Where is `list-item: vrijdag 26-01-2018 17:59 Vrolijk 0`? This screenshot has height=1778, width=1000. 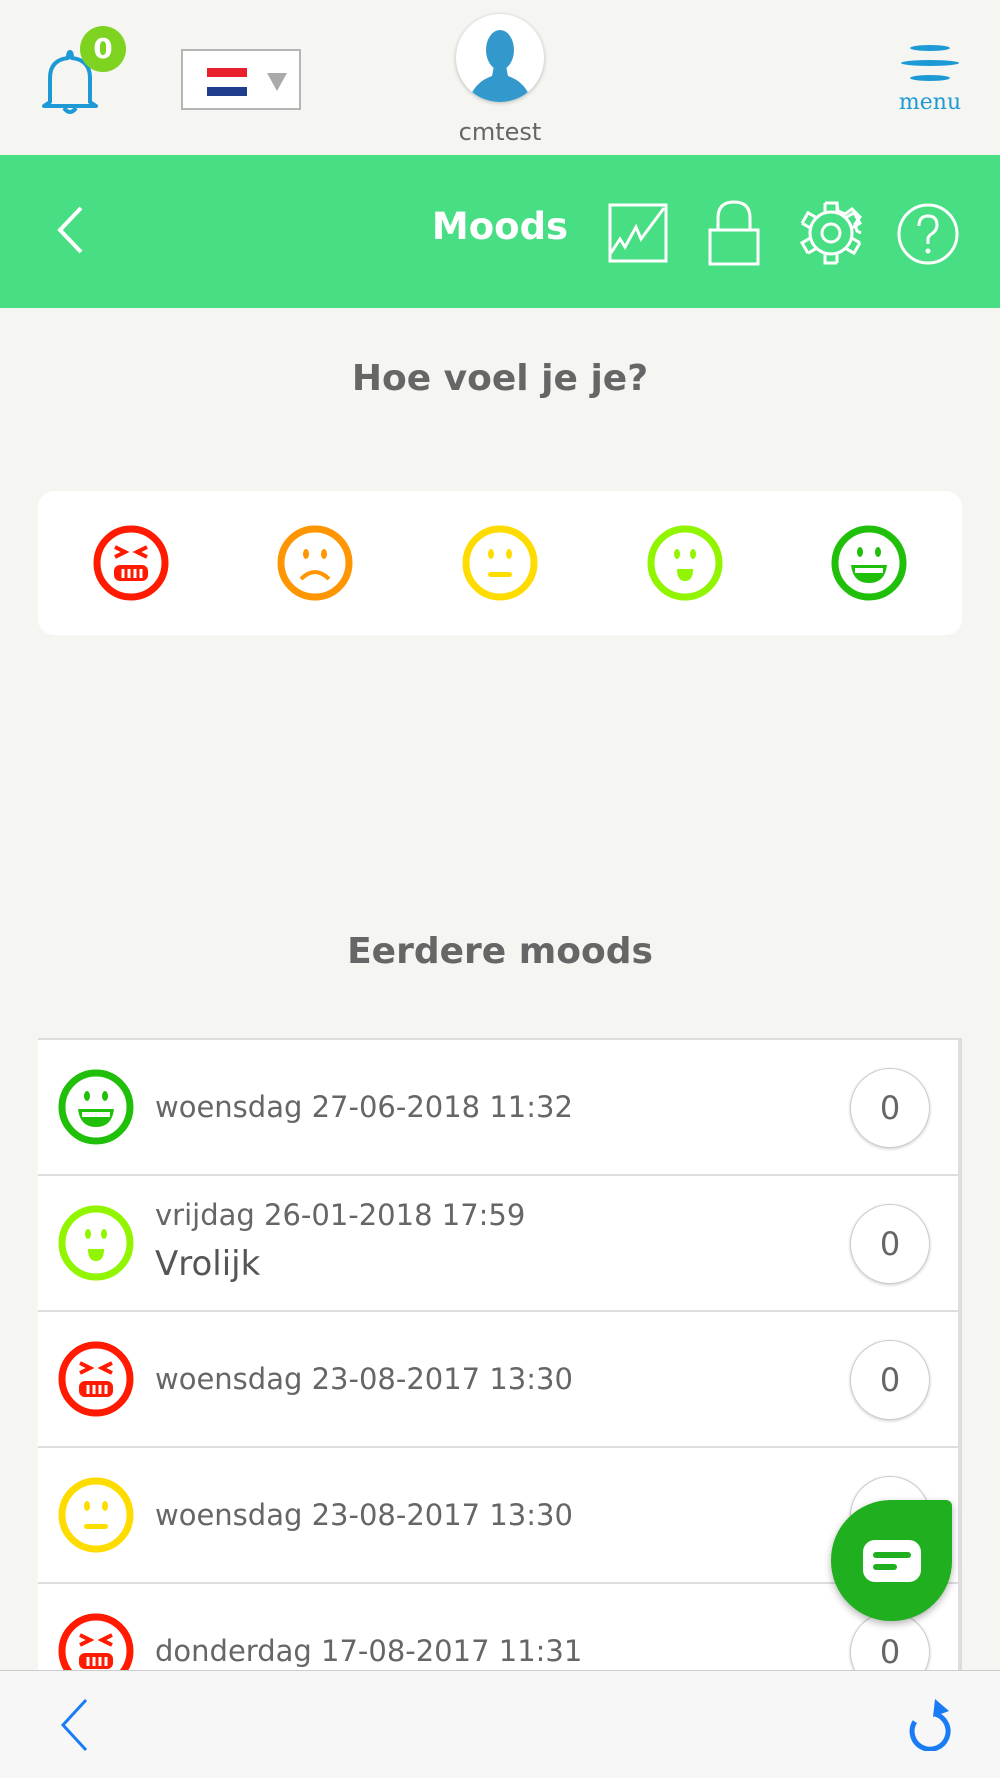 list-item: vrijdag 26-01-2018 17:59 Vrolijk 0 is located at coordinates (498, 1244).